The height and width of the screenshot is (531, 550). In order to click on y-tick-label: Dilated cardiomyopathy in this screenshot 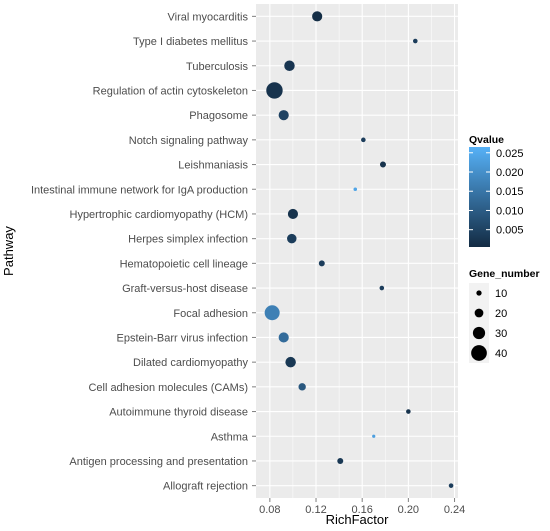, I will do `click(190, 363)`.